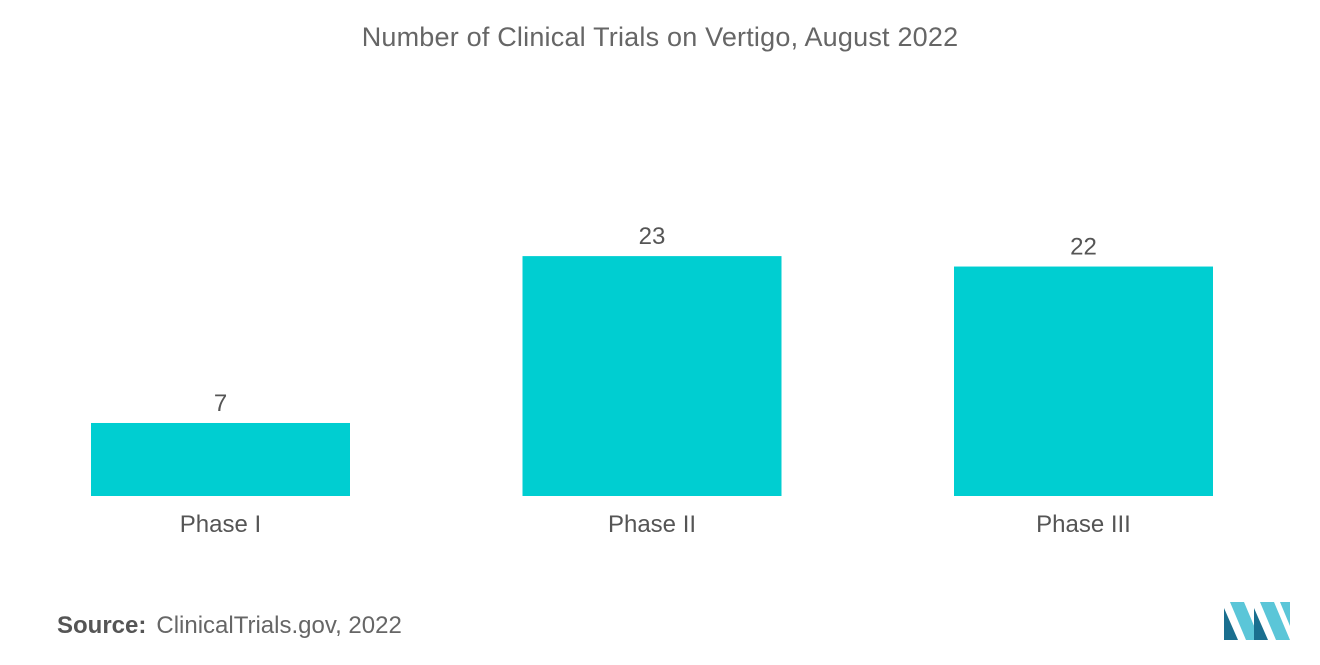 This screenshot has height=665, width=1320. I want to click on mordor-intelligence-logo-icon, so click(1257, 621).